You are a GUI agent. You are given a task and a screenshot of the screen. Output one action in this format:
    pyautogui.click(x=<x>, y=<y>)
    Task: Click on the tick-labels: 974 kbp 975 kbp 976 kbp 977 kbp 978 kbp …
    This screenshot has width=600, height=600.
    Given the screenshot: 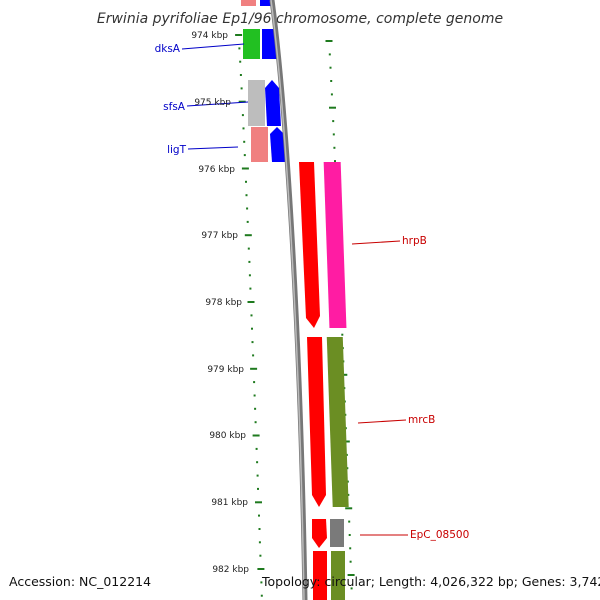 What is the action you would take?
    pyautogui.click(x=220, y=303)
    